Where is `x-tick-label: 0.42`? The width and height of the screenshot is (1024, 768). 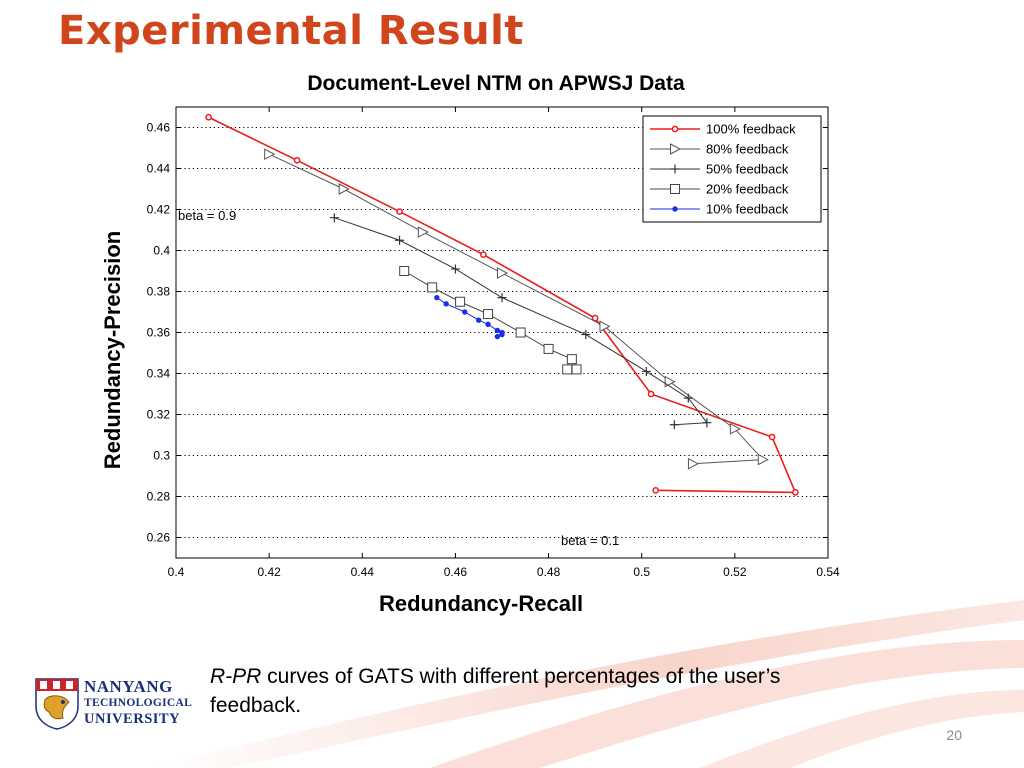
x-tick-label: 0.42 is located at coordinates (269, 572).